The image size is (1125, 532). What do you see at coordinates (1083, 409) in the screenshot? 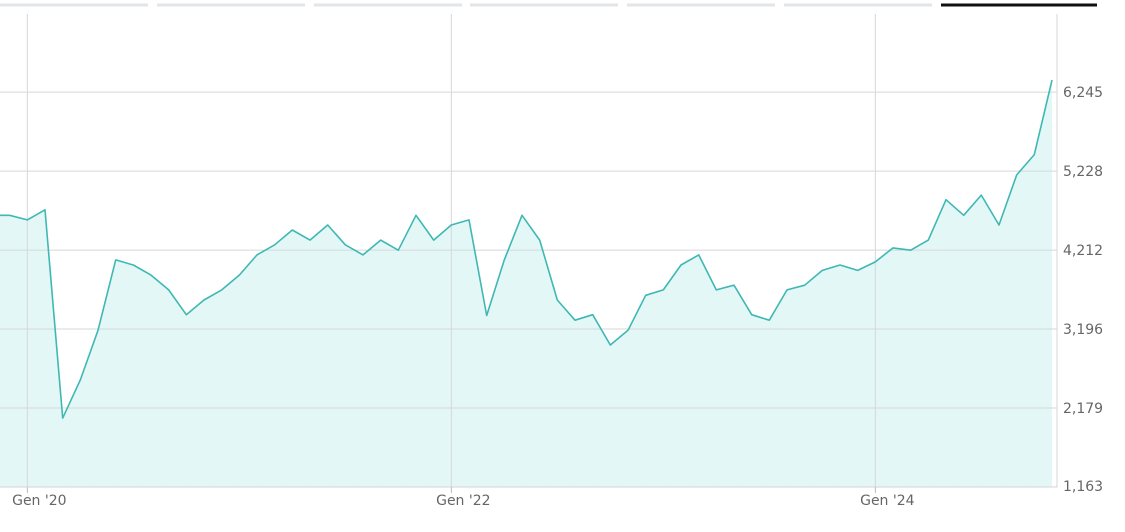
I see `y-tick-label: 2,179` at bounding box center [1083, 409].